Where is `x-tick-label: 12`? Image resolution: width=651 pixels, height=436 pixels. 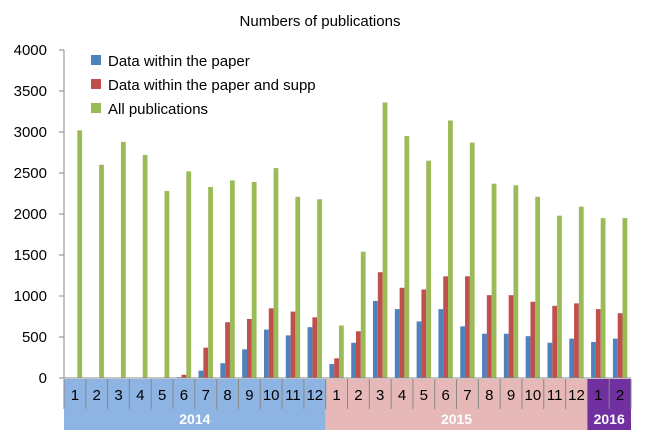 x-tick-label: 12 is located at coordinates (314, 395).